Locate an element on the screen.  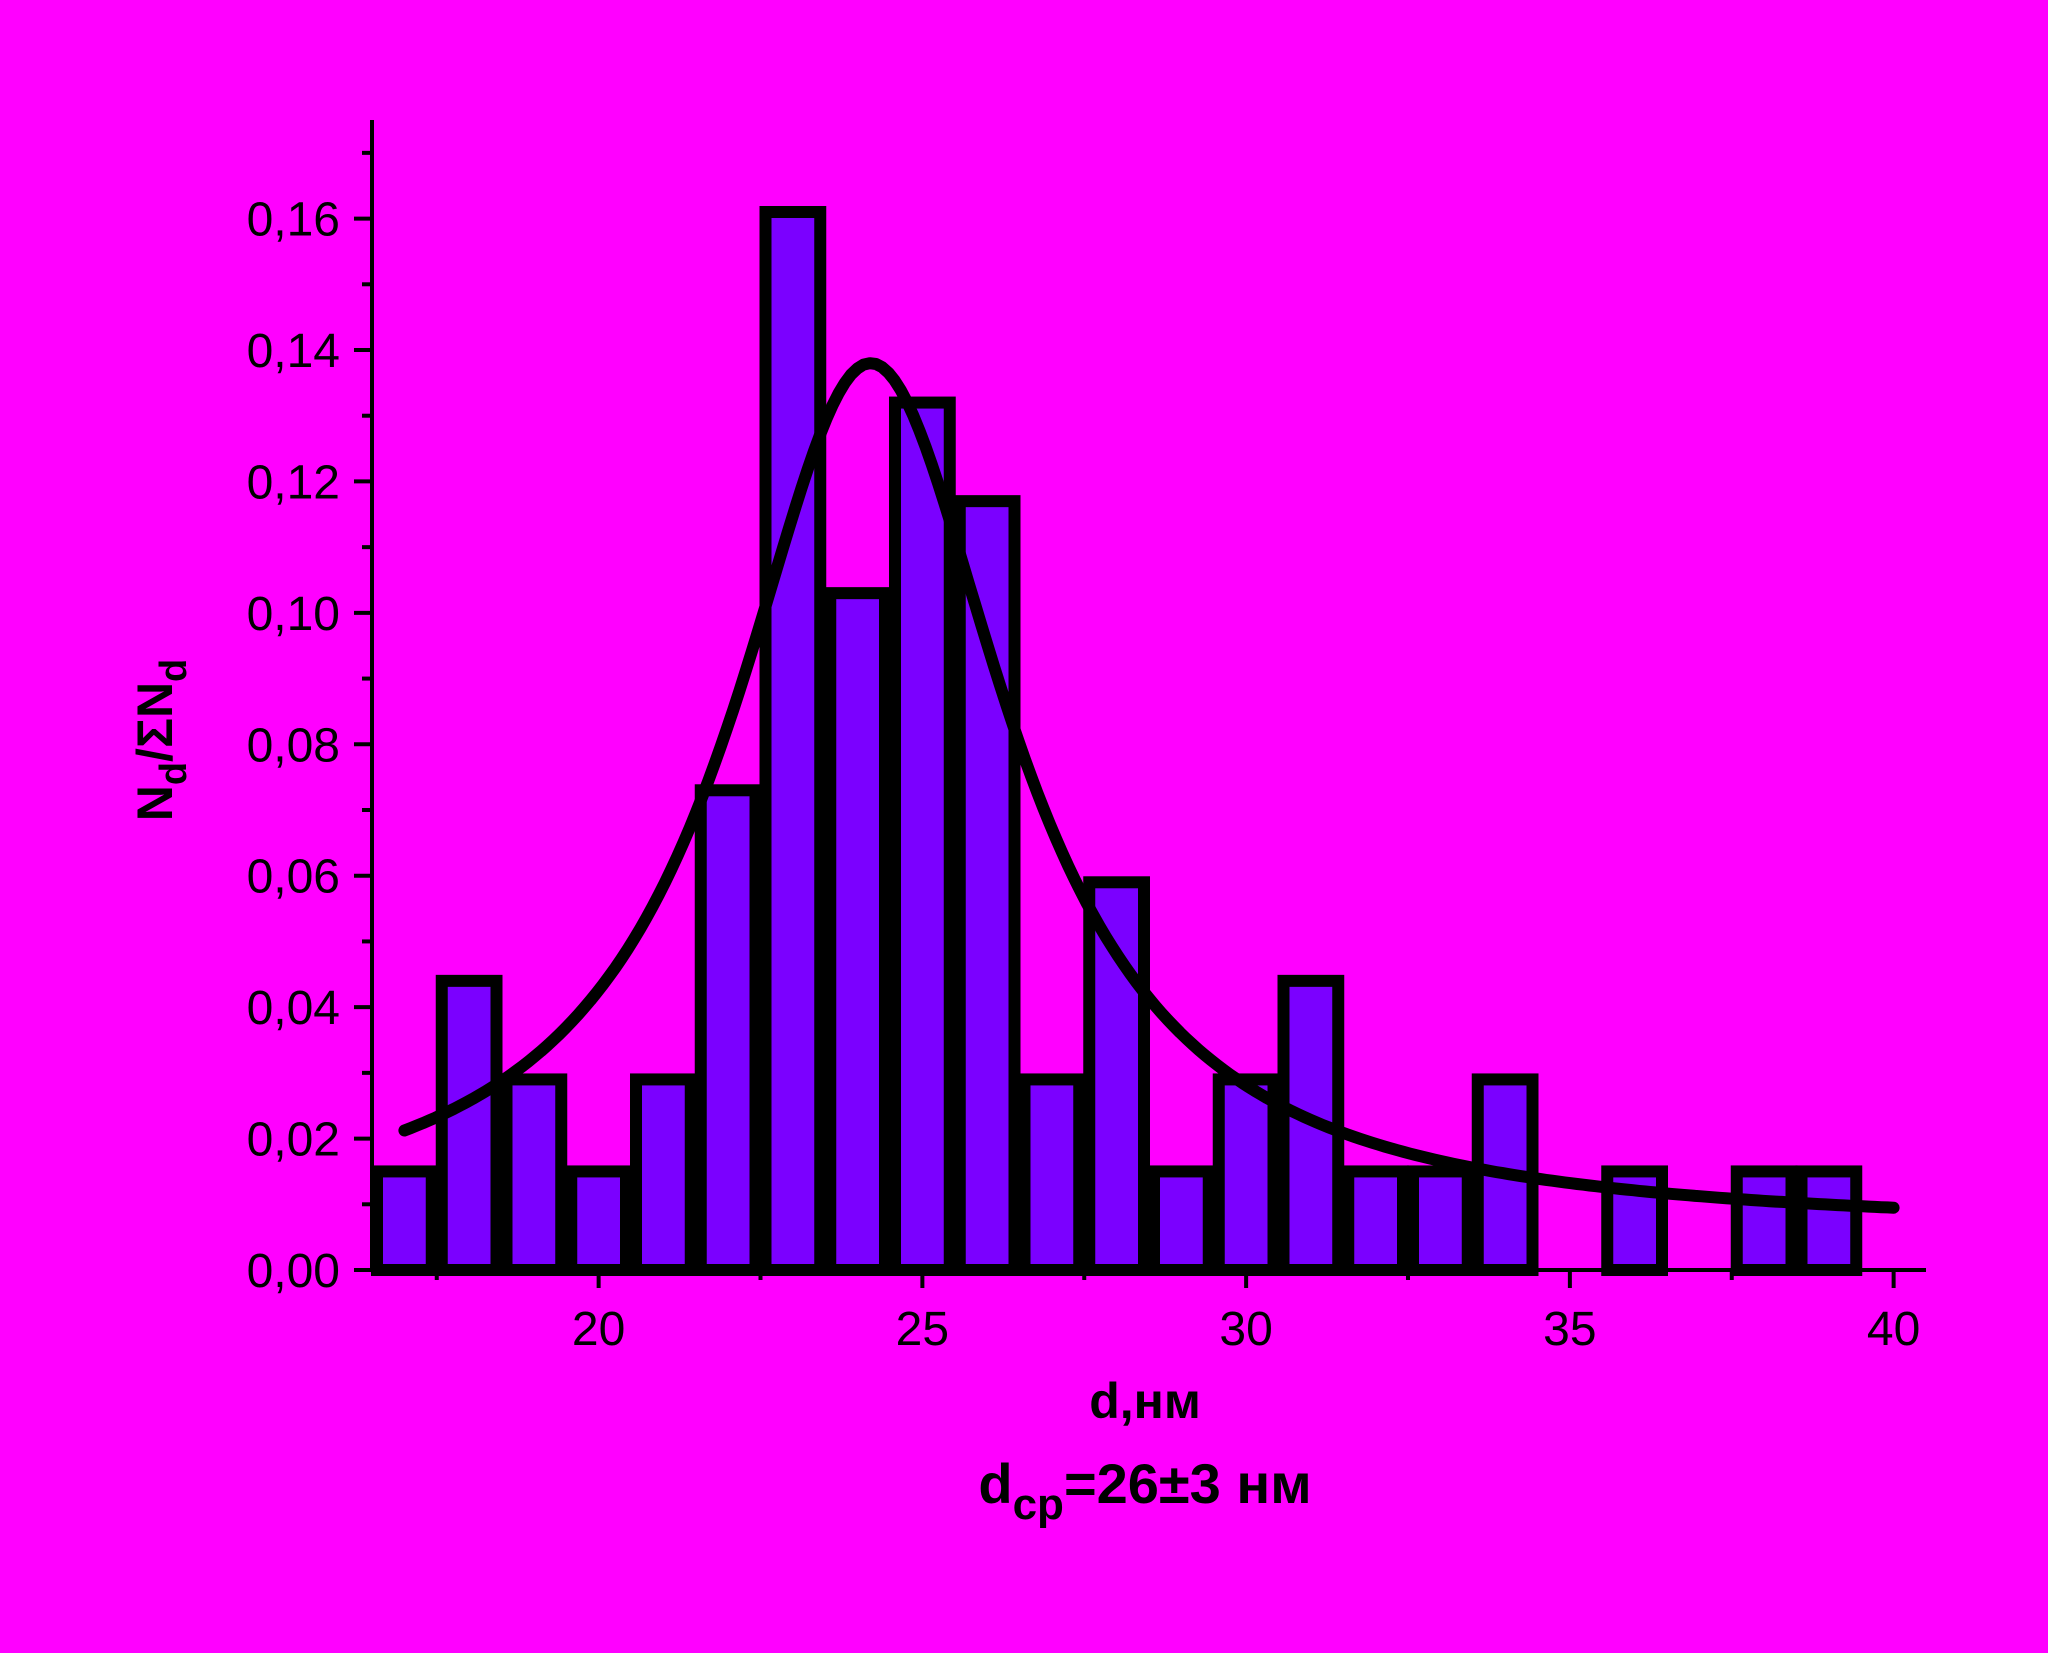
y-tick-label-6: 0,12 is located at coordinates (293, 482).